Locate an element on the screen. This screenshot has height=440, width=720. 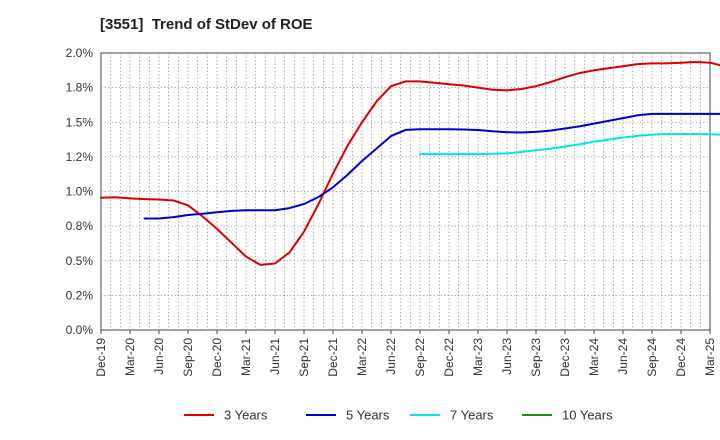
x-tick-label: Dec-21 is located at coordinates (333, 357).